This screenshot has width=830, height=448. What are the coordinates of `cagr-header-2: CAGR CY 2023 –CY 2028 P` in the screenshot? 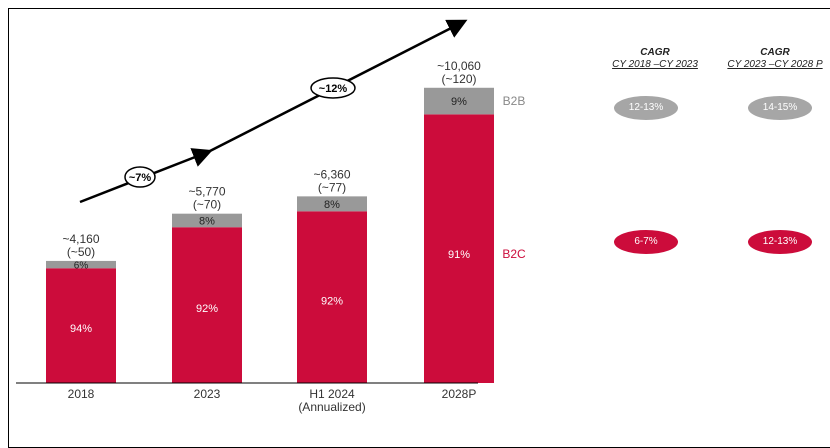 It's located at (770, 59).